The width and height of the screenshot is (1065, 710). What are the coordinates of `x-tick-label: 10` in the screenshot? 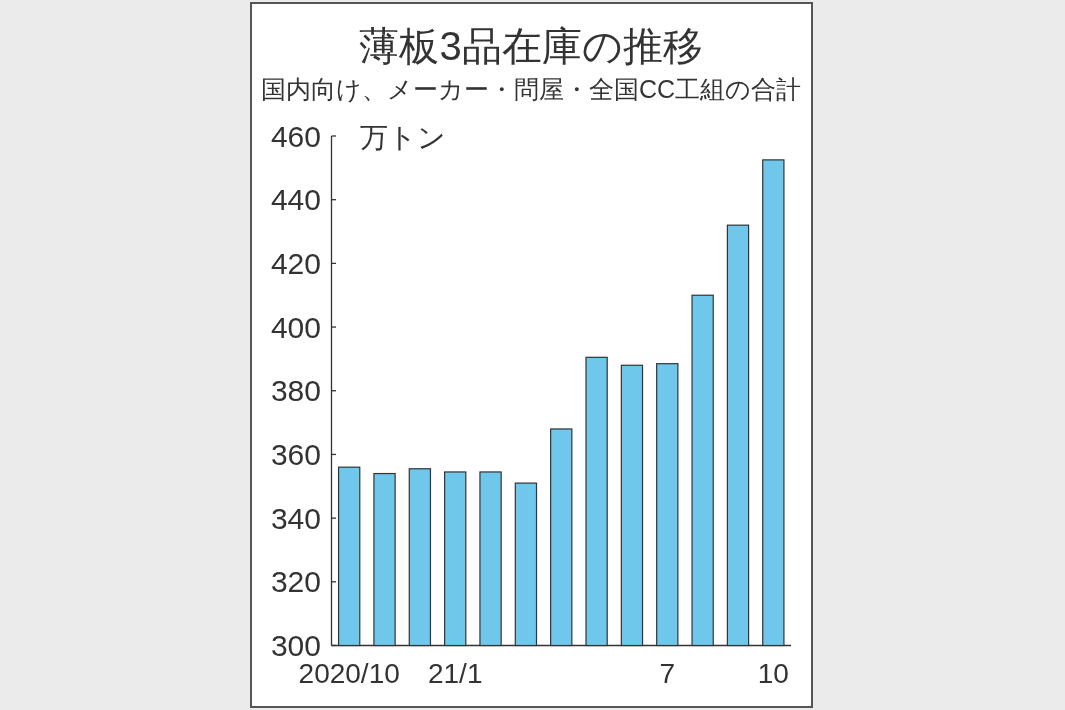 It's located at (773, 673).